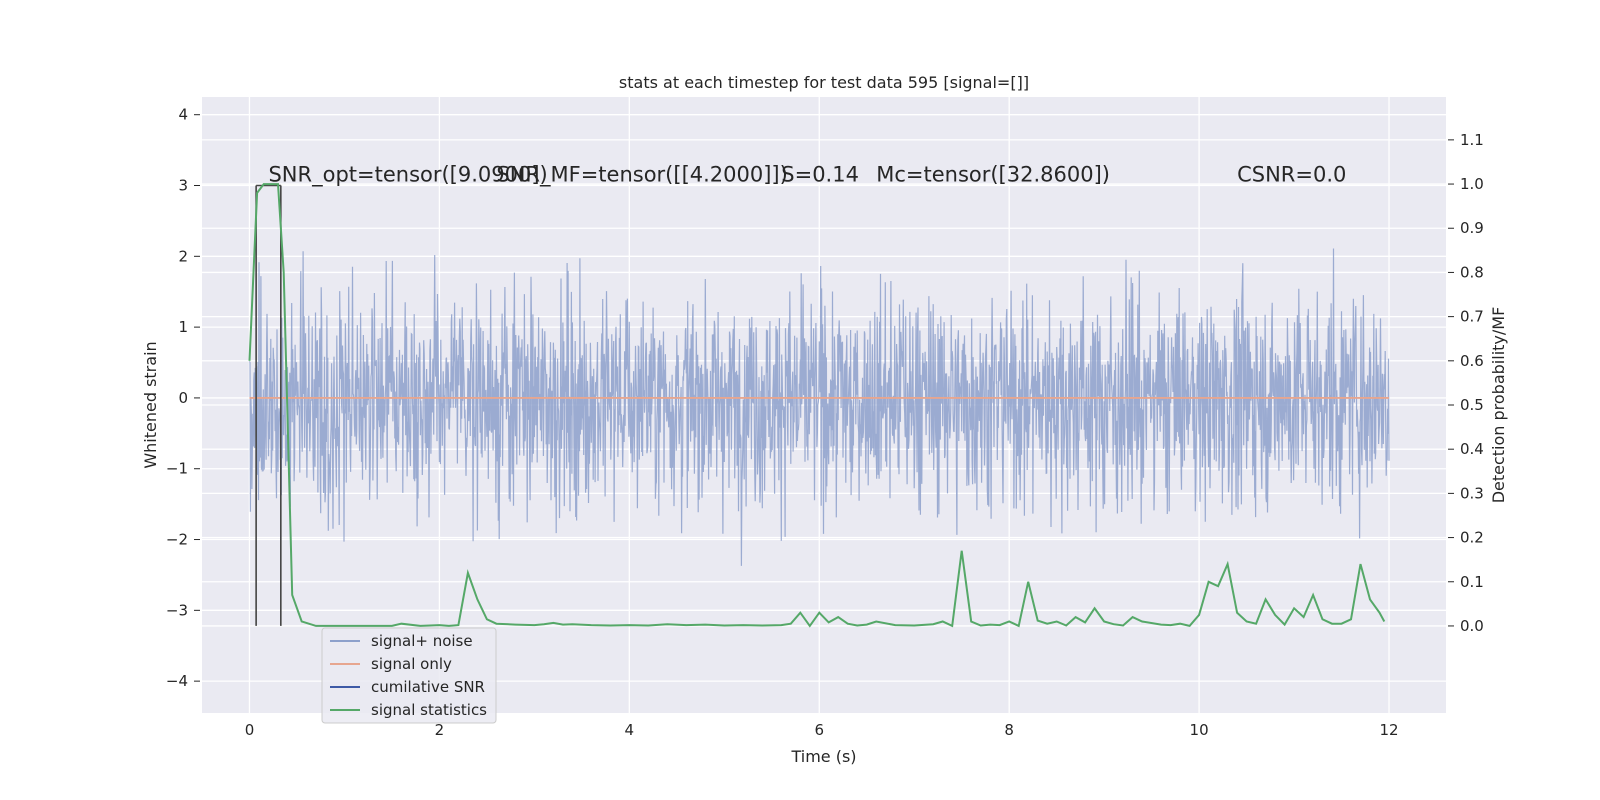 The width and height of the screenshot is (1600, 800). What do you see at coordinates (1472, 582) in the screenshot?
I see `y2-tick-label: 0.1` at bounding box center [1472, 582].